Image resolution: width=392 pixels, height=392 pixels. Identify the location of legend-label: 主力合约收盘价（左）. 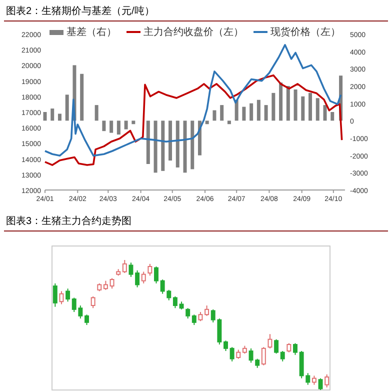
(194, 32).